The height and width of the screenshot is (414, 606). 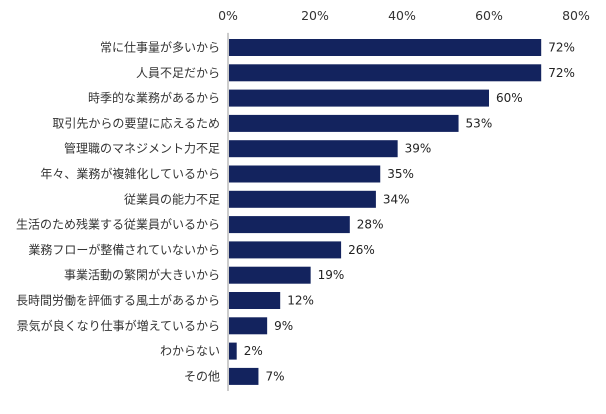 I want to click on value-label: 7%, so click(x=274, y=376).